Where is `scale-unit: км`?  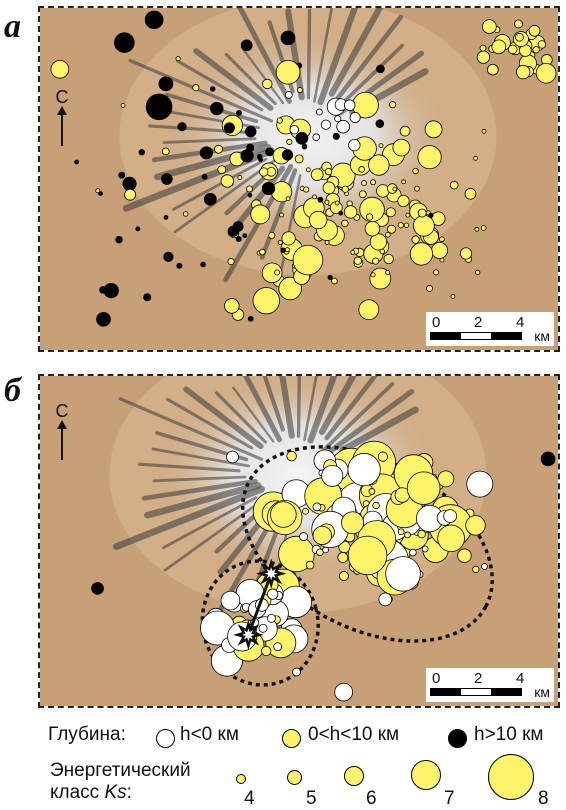 scale-unit: км is located at coordinates (542, 692).